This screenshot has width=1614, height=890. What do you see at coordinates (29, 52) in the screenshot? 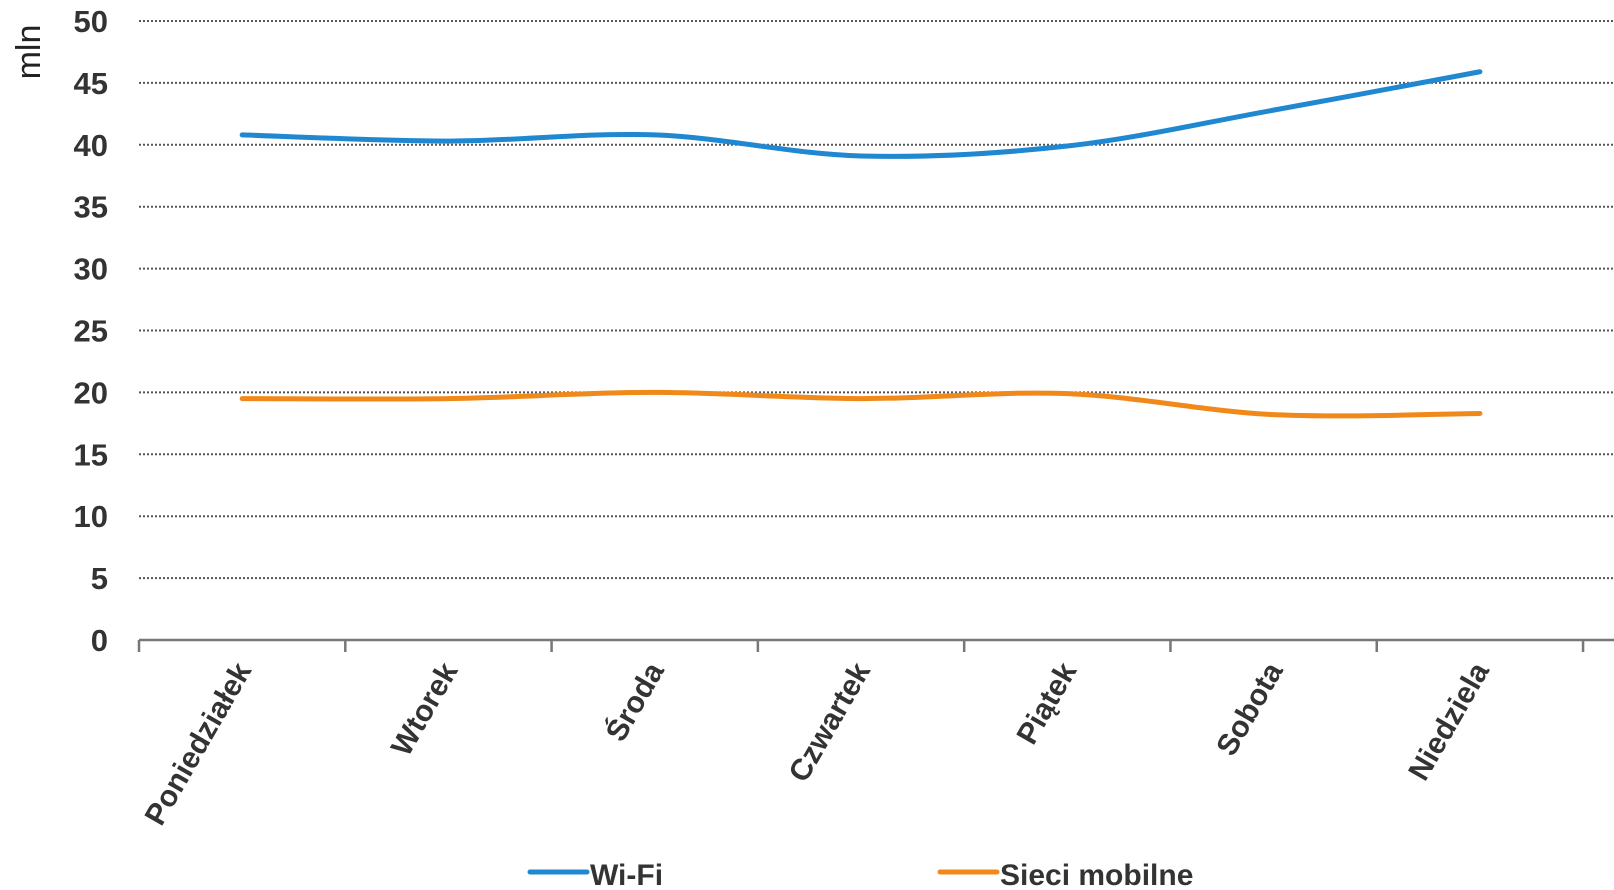
I see `y-axis-label: mln` at bounding box center [29, 52].